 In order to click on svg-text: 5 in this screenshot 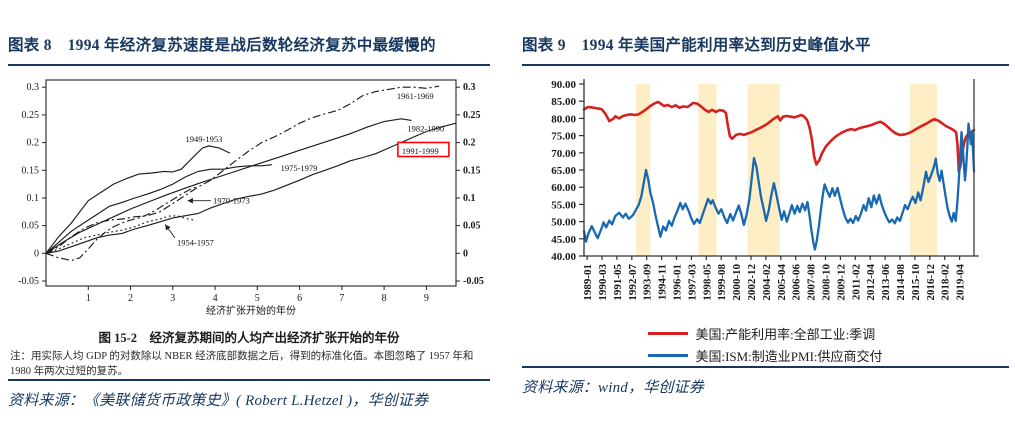, I will do `click(257, 298)`.